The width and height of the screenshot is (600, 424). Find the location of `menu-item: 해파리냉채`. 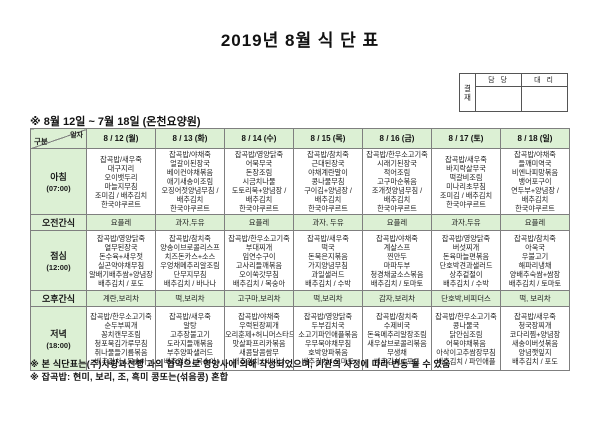

menu-item: 해파리냉채 is located at coordinates (535, 265).